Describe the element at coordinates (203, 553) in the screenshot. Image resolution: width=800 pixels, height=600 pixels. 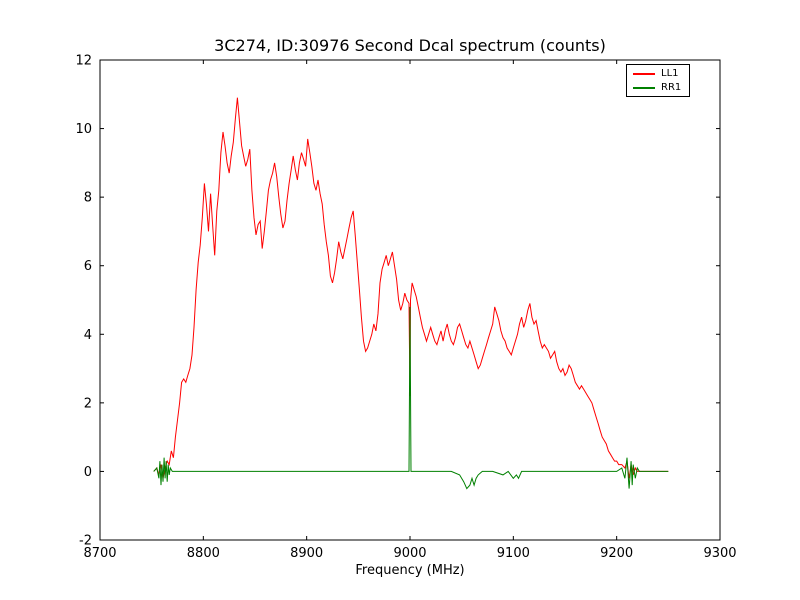
I see `tick-label: 8800` at that location.